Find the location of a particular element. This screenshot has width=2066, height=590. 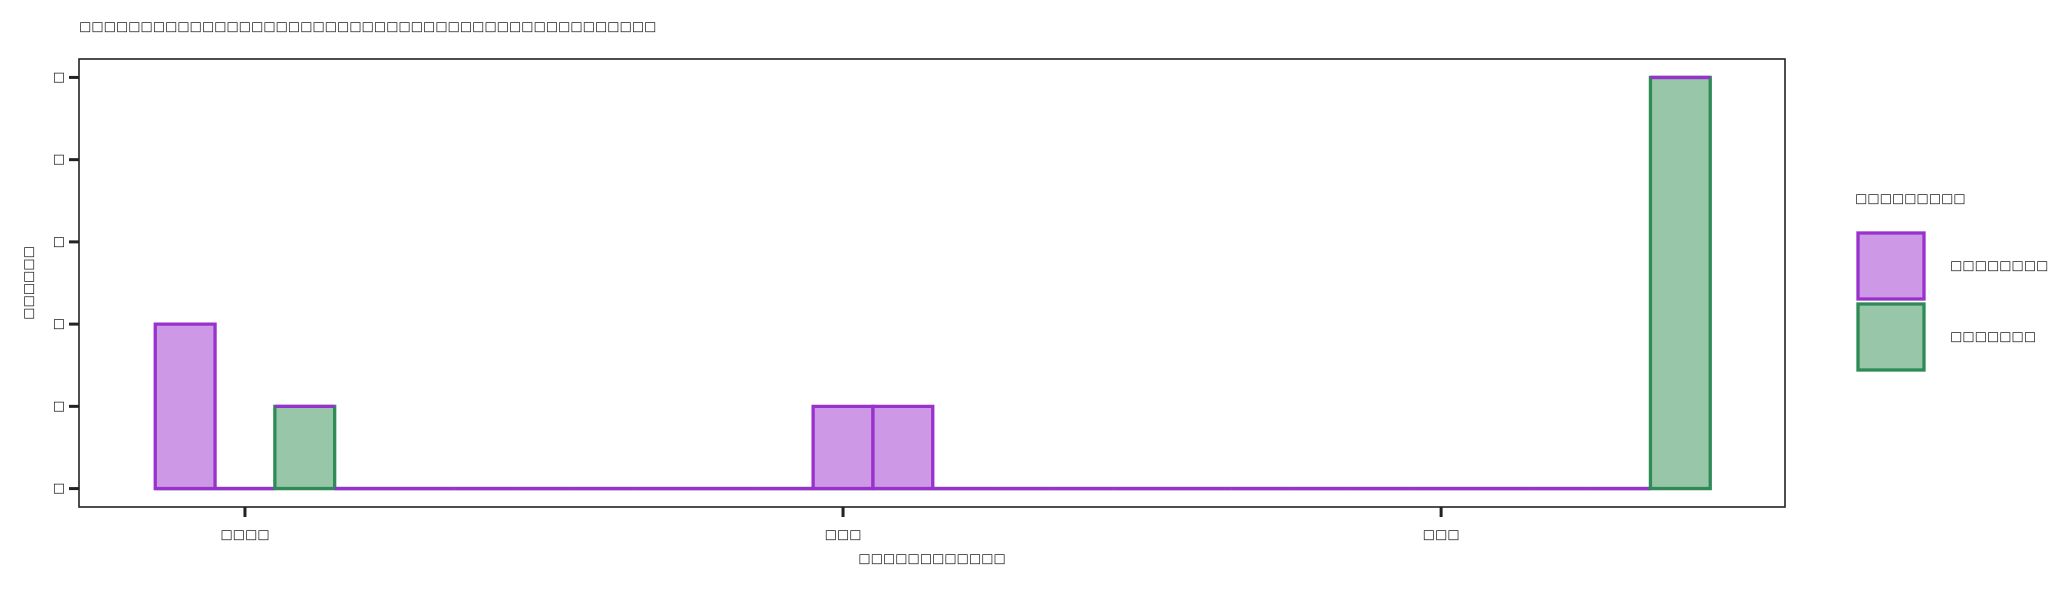

y-axis-label: □□□□□□ is located at coordinates (29, 283).